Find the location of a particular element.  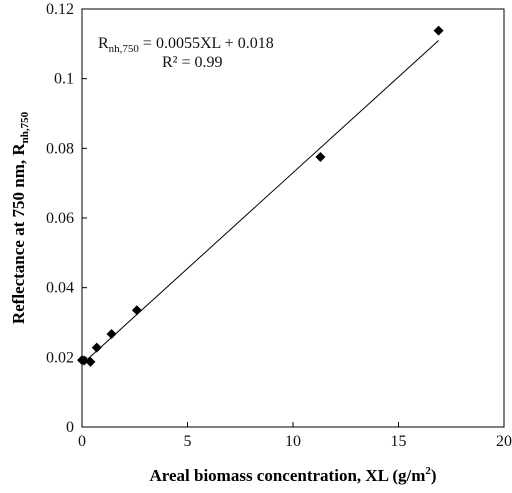

x-tick-label: 0 is located at coordinates (82, 441).